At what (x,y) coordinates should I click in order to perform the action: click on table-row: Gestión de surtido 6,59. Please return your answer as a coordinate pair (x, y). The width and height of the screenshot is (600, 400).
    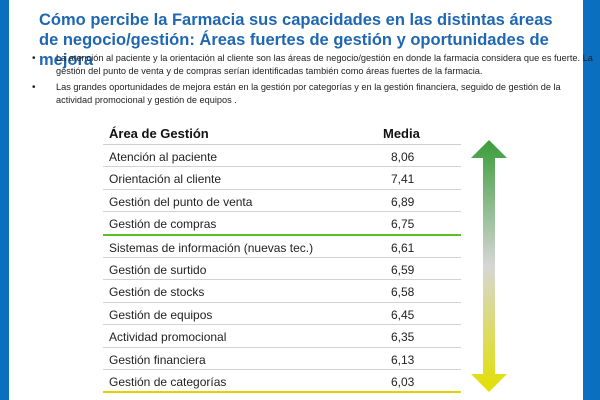
    Looking at the image, I should click on (282, 269).